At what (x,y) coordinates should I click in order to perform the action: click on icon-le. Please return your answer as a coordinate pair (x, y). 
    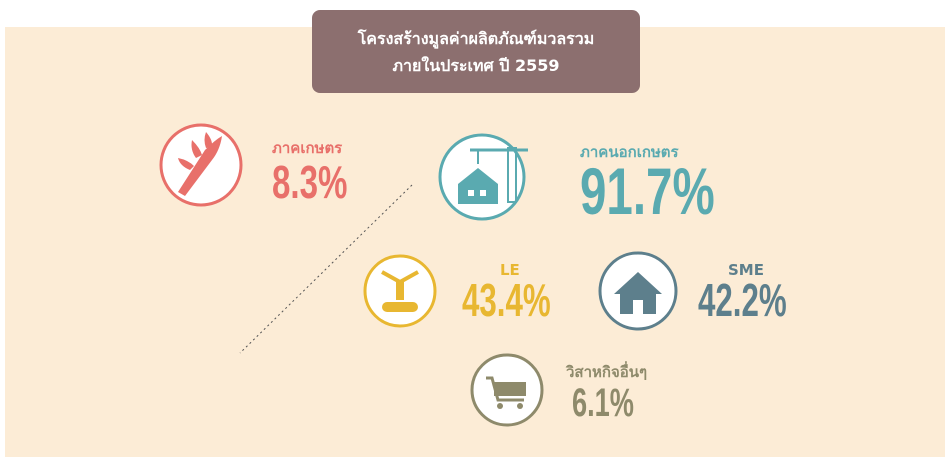
    Looking at the image, I should click on (400, 291).